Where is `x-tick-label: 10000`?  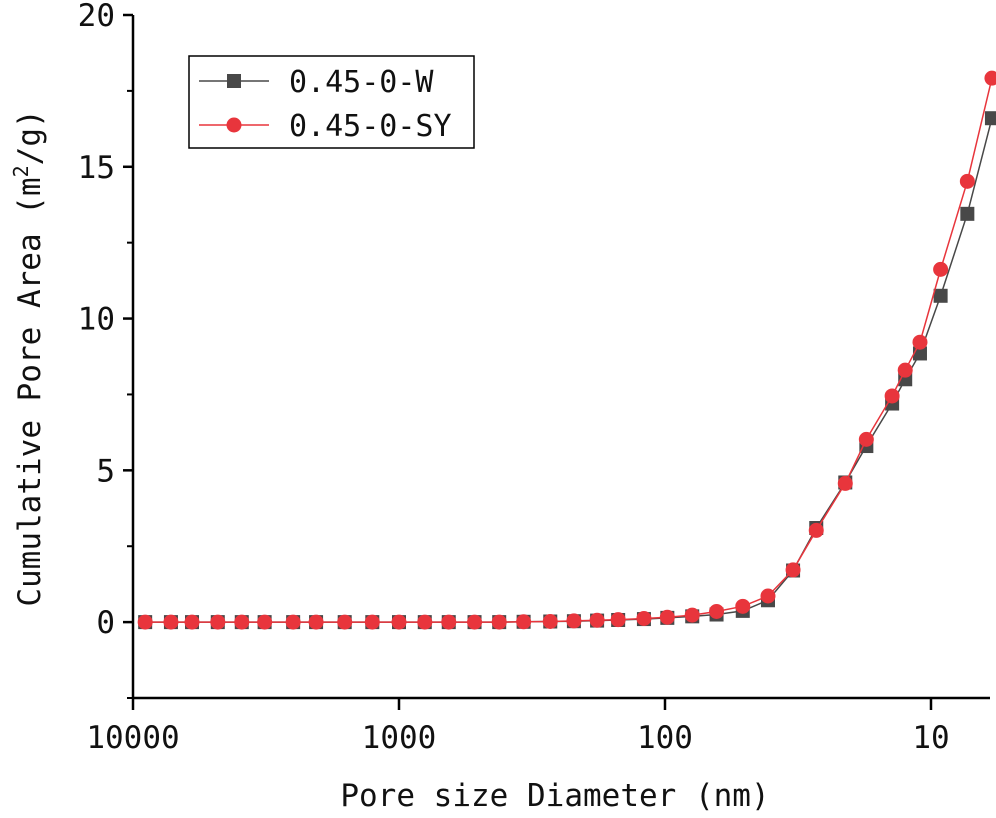
x-tick-label: 10000 is located at coordinates (132, 738).